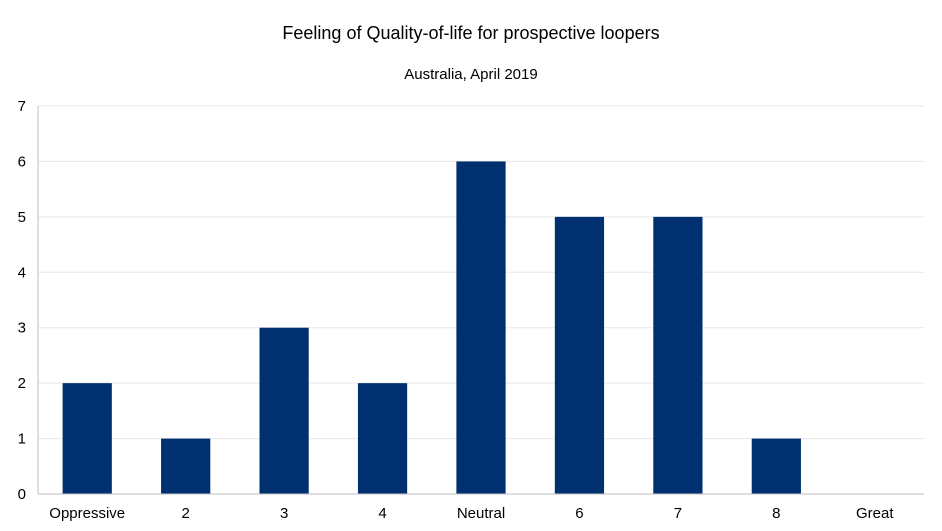 Image resolution: width=942 pixels, height=531 pixels. I want to click on y-tick-label: 6, so click(22, 161).